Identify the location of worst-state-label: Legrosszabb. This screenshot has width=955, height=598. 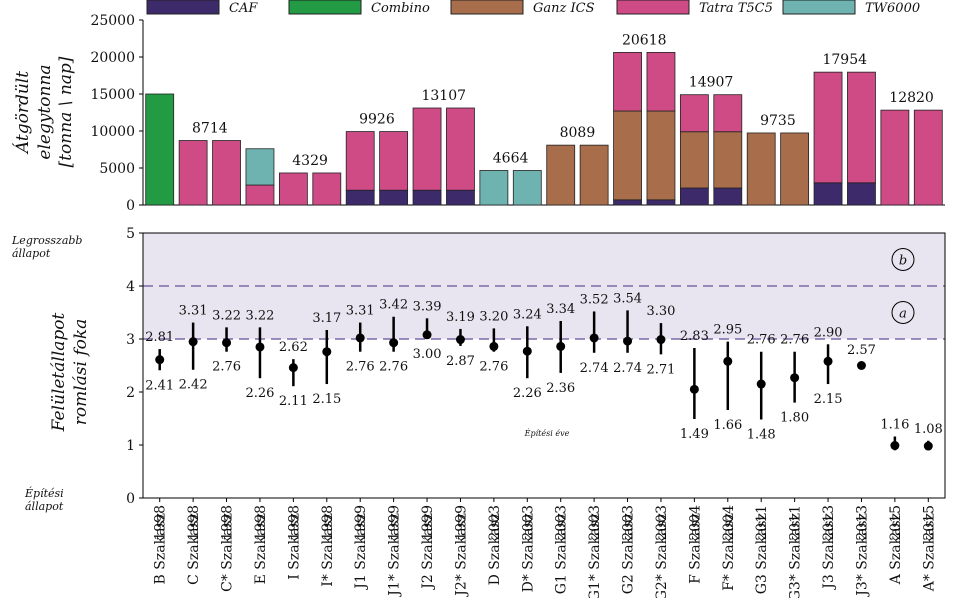
(46, 240).